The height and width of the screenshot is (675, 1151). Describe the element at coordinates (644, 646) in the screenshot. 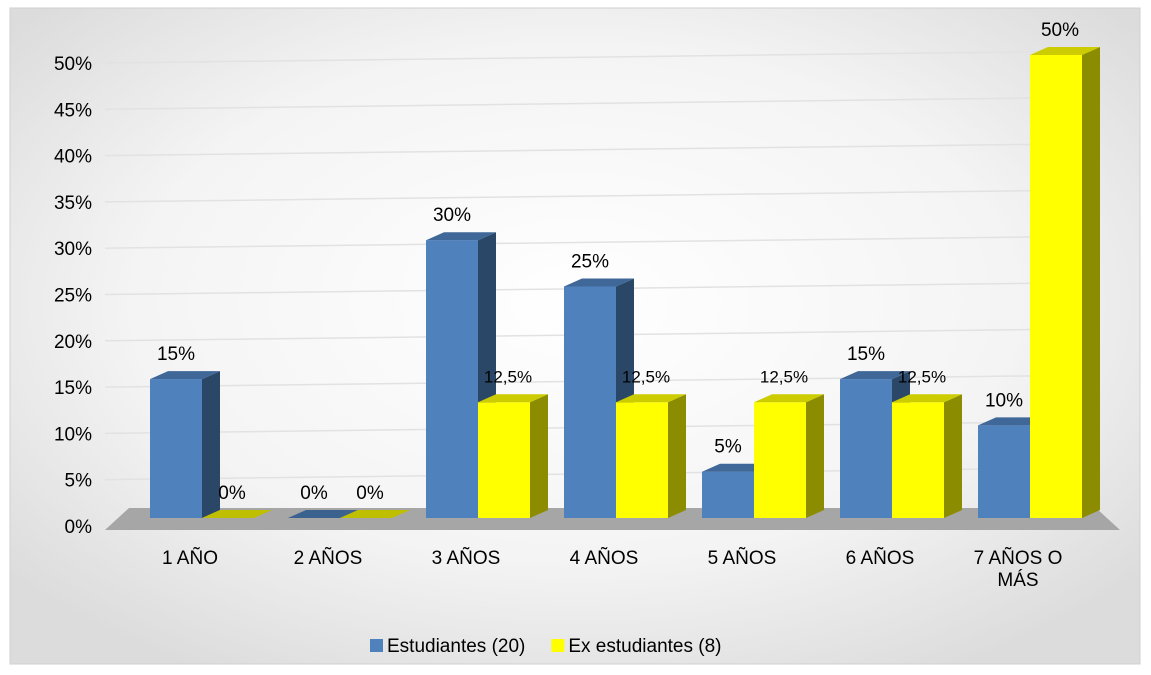

I see `legend-label: Ex estudiantes (8)` at that location.